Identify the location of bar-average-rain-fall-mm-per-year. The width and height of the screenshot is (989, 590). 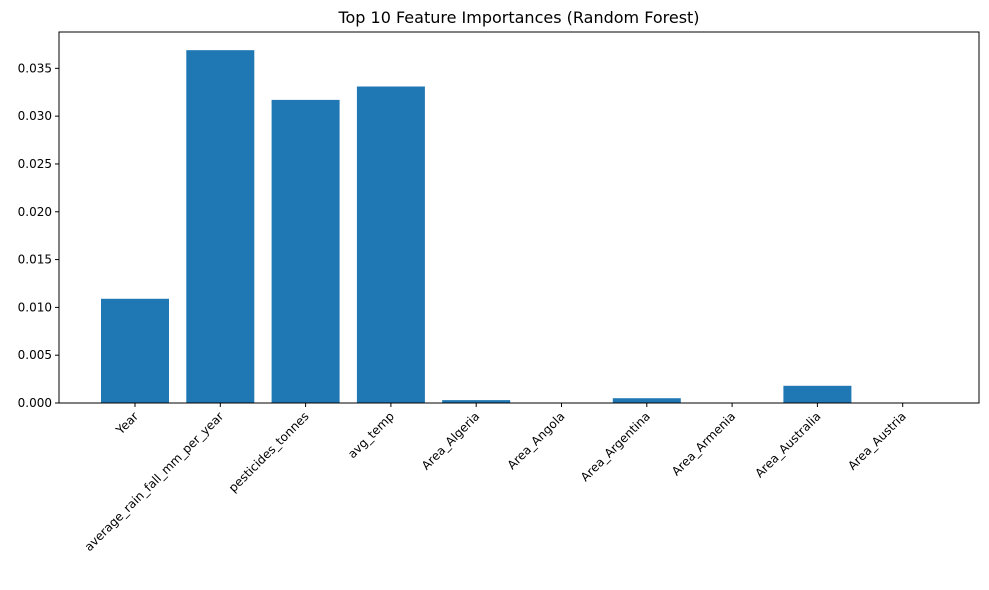
(220, 227).